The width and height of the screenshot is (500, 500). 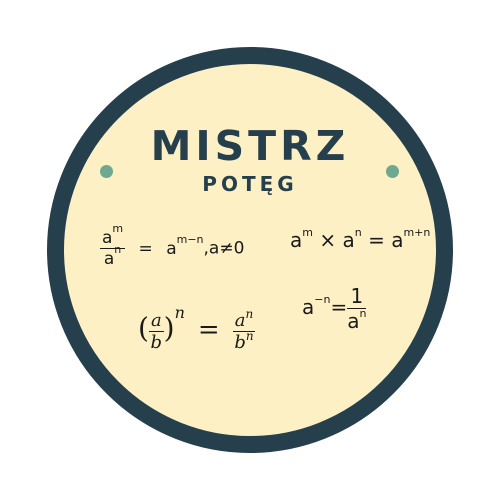 I want to click on negative-exponent-formula: a−n= 1 an, so click(x=334, y=308).